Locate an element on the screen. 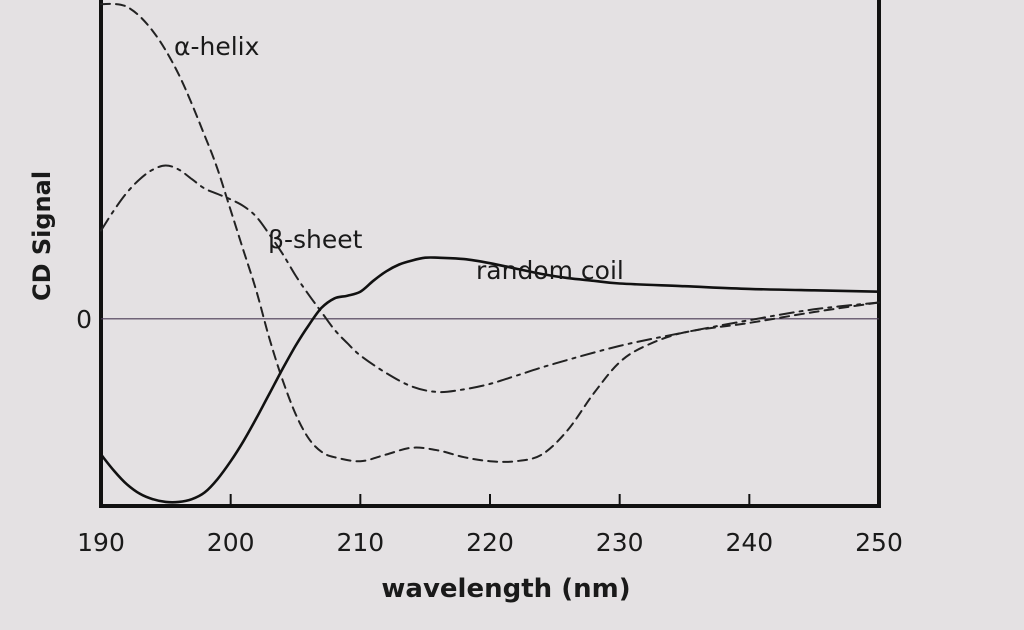 The height and width of the screenshot is (630, 1024). series-label-random-coil: random coil is located at coordinates (550, 270).